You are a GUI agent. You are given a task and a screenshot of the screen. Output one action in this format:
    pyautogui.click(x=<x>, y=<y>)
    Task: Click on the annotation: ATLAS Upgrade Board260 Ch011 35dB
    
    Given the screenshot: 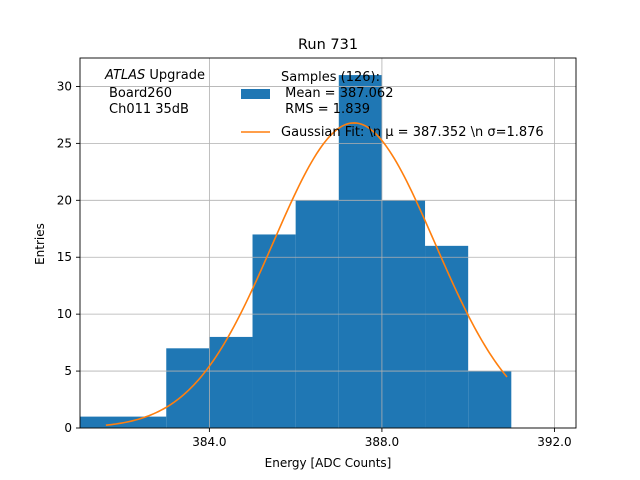 What is the action you would take?
    pyautogui.click(x=154, y=92)
    